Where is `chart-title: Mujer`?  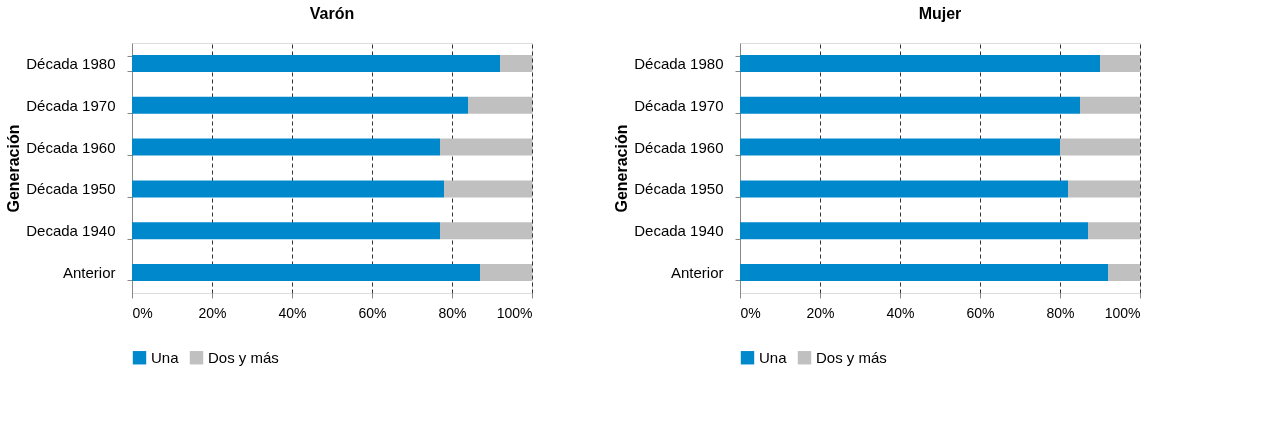
chart-title: Mujer is located at coordinates (940, 13).